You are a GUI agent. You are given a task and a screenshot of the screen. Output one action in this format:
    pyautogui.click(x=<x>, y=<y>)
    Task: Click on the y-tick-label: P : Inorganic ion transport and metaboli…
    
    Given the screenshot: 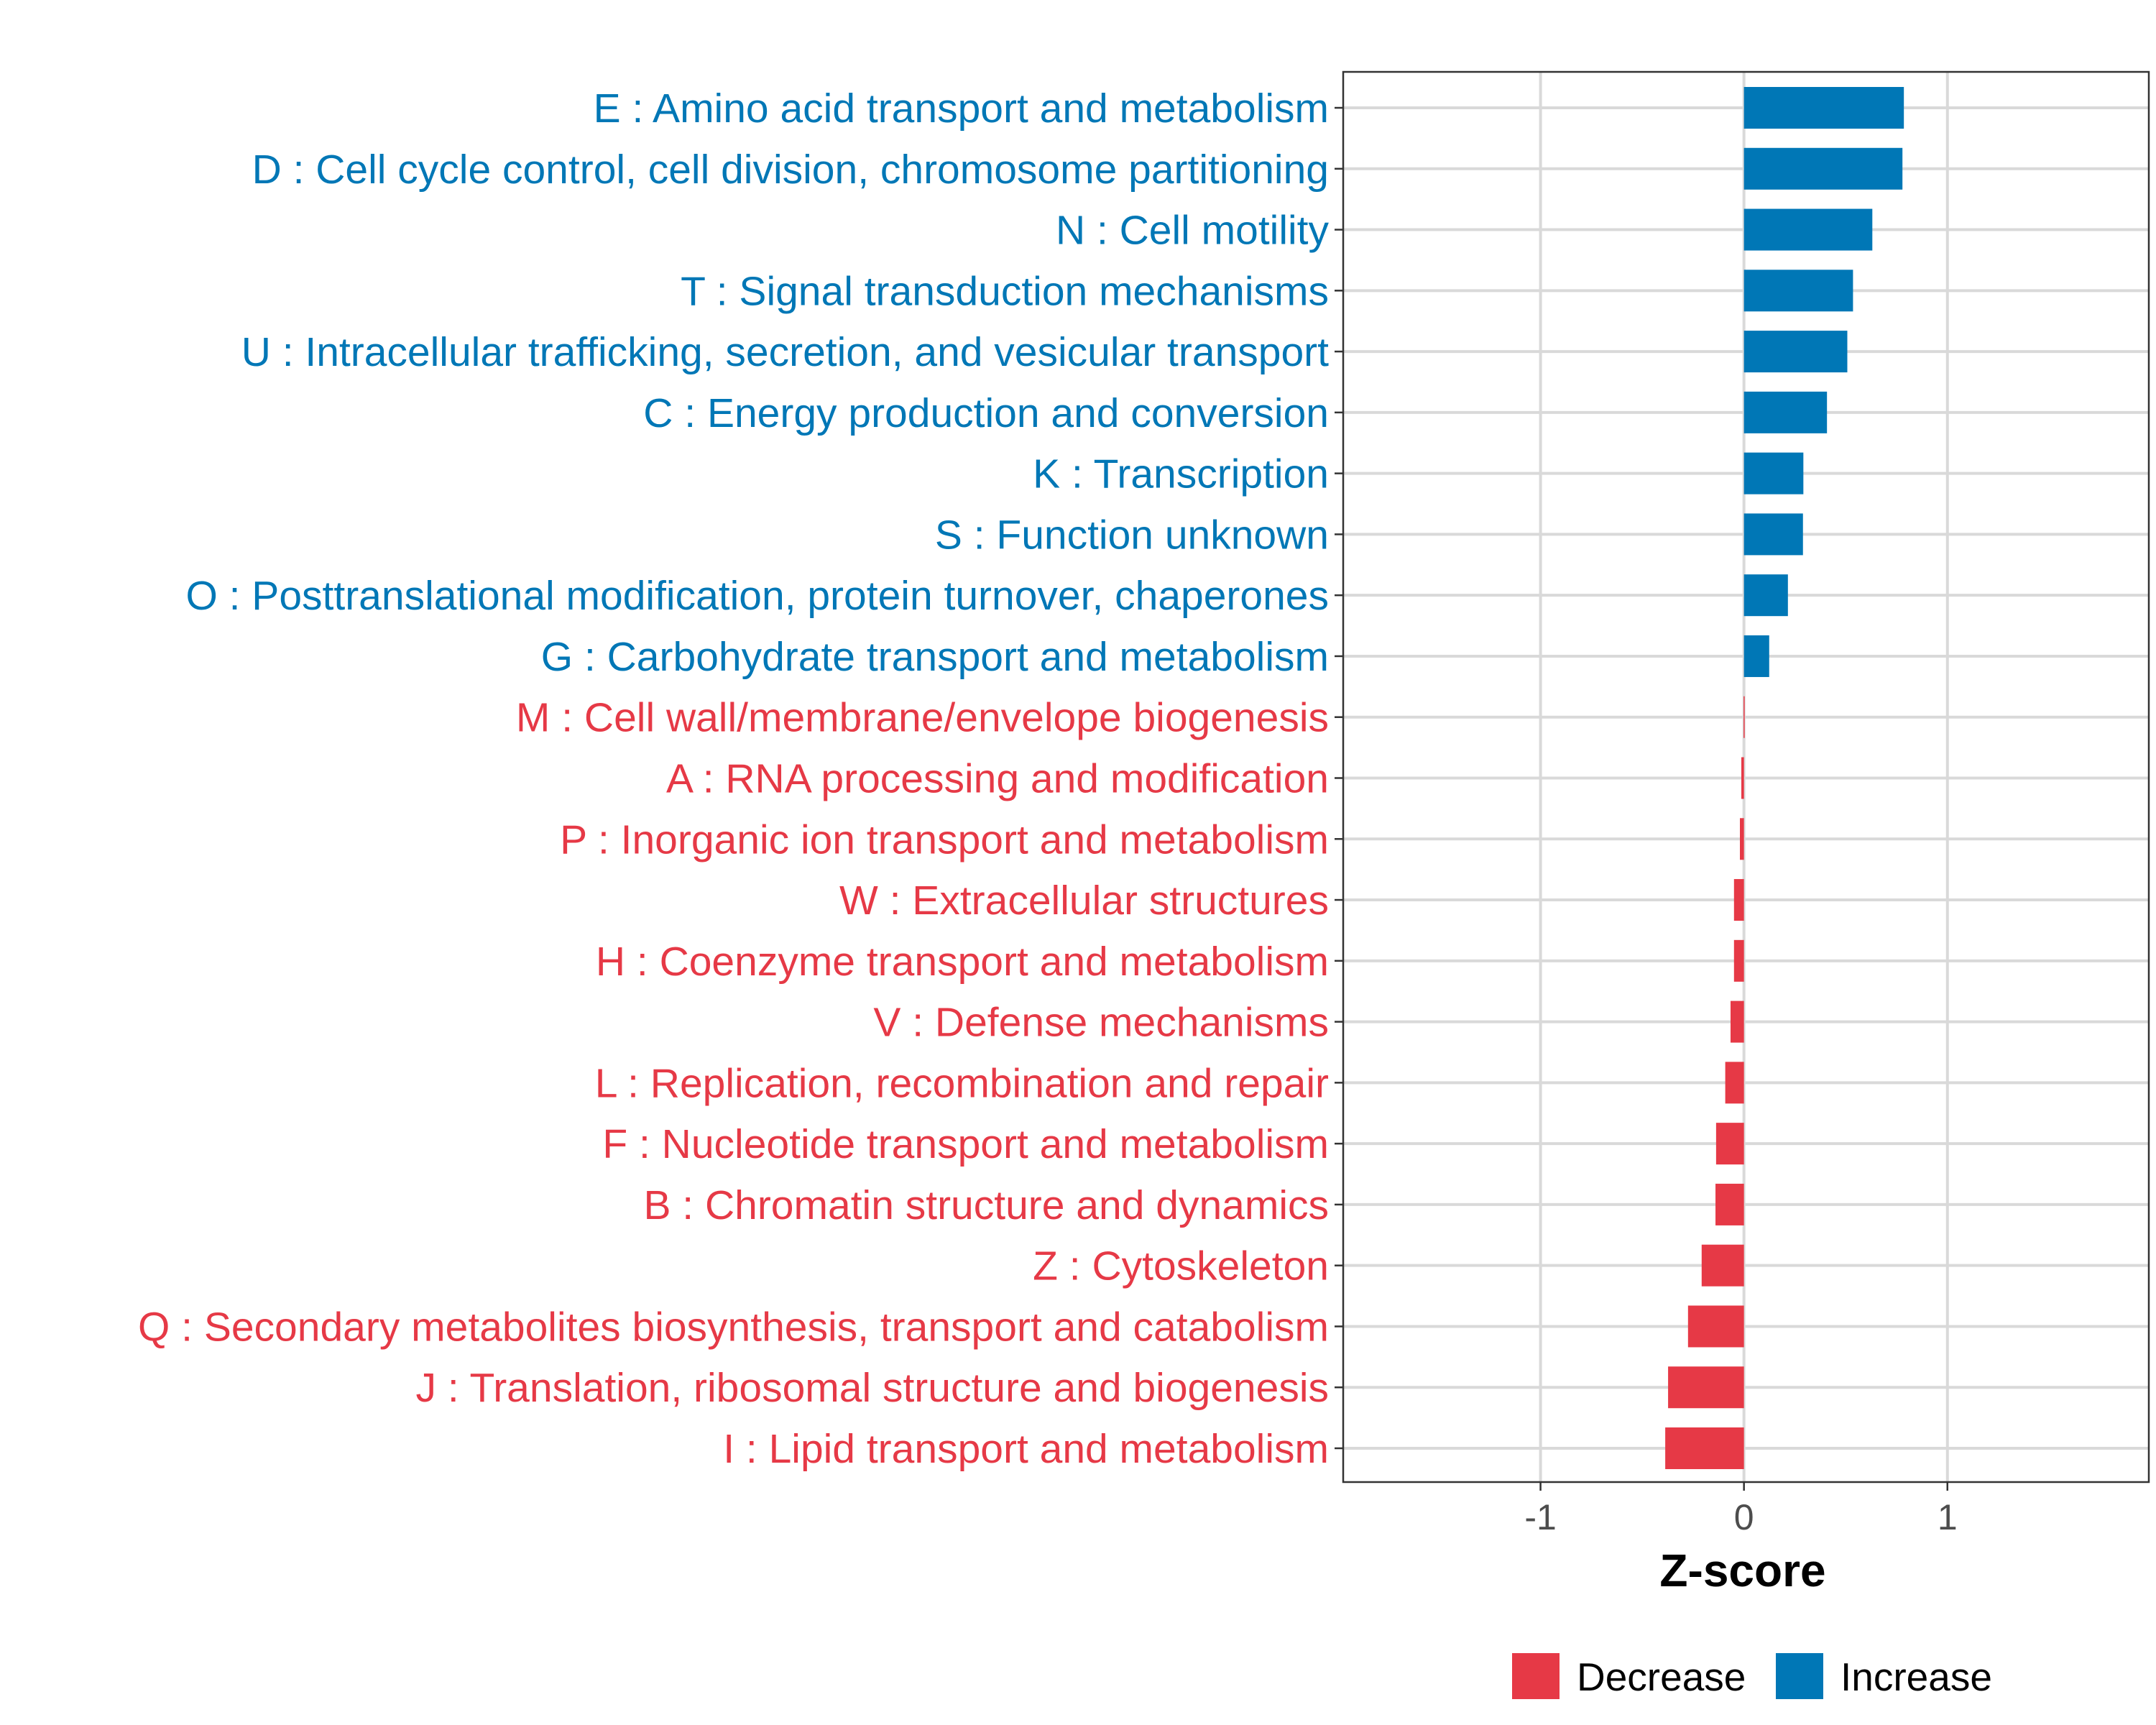 What is the action you would take?
    pyautogui.click(x=944, y=839)
    